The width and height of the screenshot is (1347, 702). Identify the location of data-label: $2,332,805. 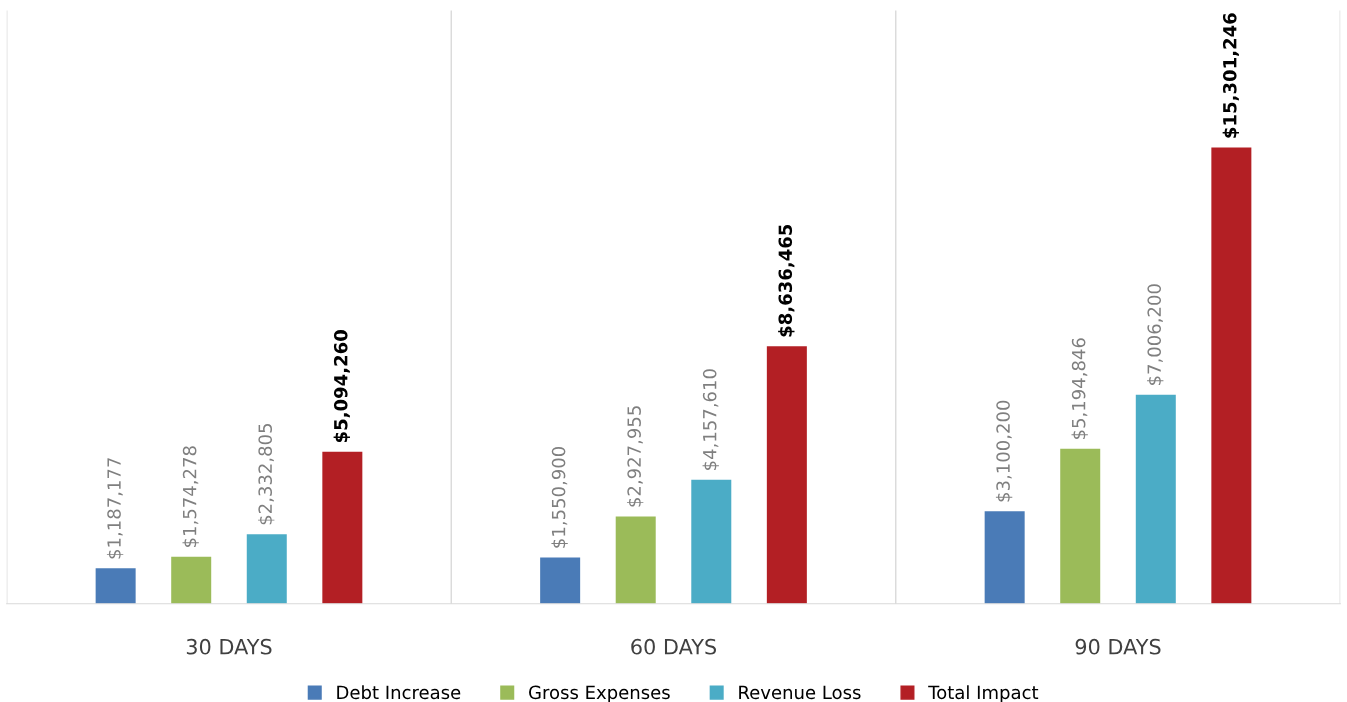
(266, 474).